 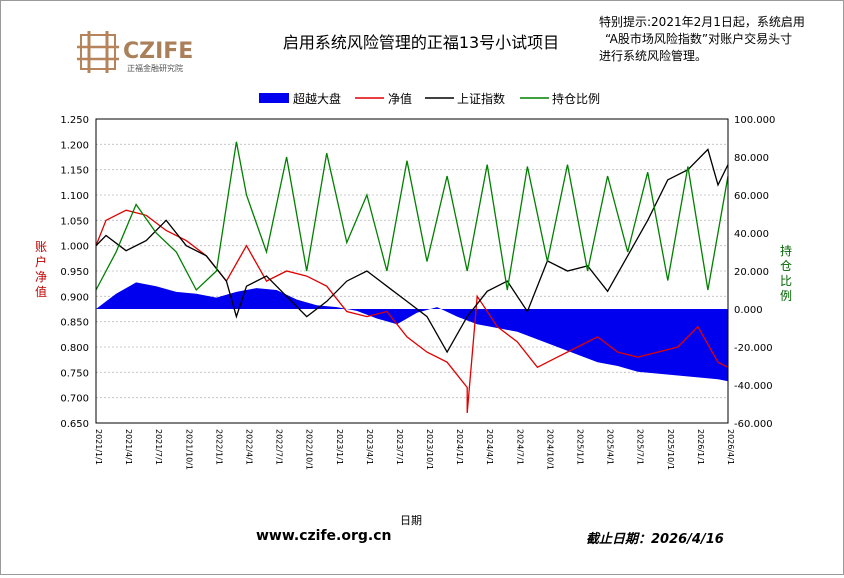 I want to click on x-tick-label: 2023/1/1, so click(x=339, y=447).